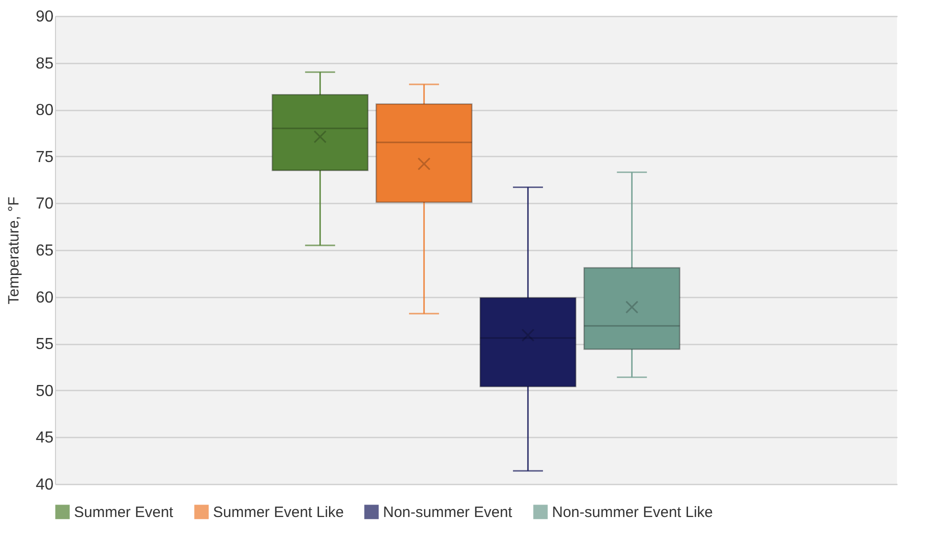  Describe the element at coordinates (45, 251) in the screenshot. I see `y-tick-label: 65` at that location.